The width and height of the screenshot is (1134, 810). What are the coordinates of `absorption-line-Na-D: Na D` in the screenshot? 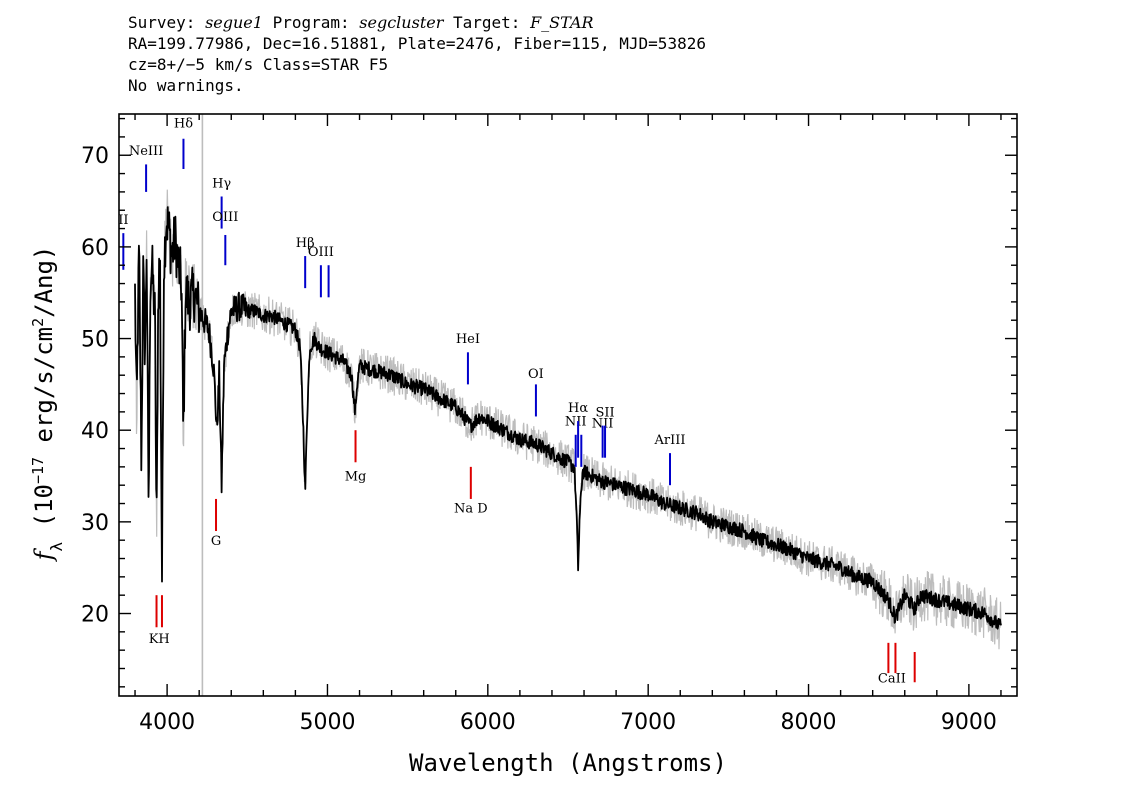 It's located at (471, 491).